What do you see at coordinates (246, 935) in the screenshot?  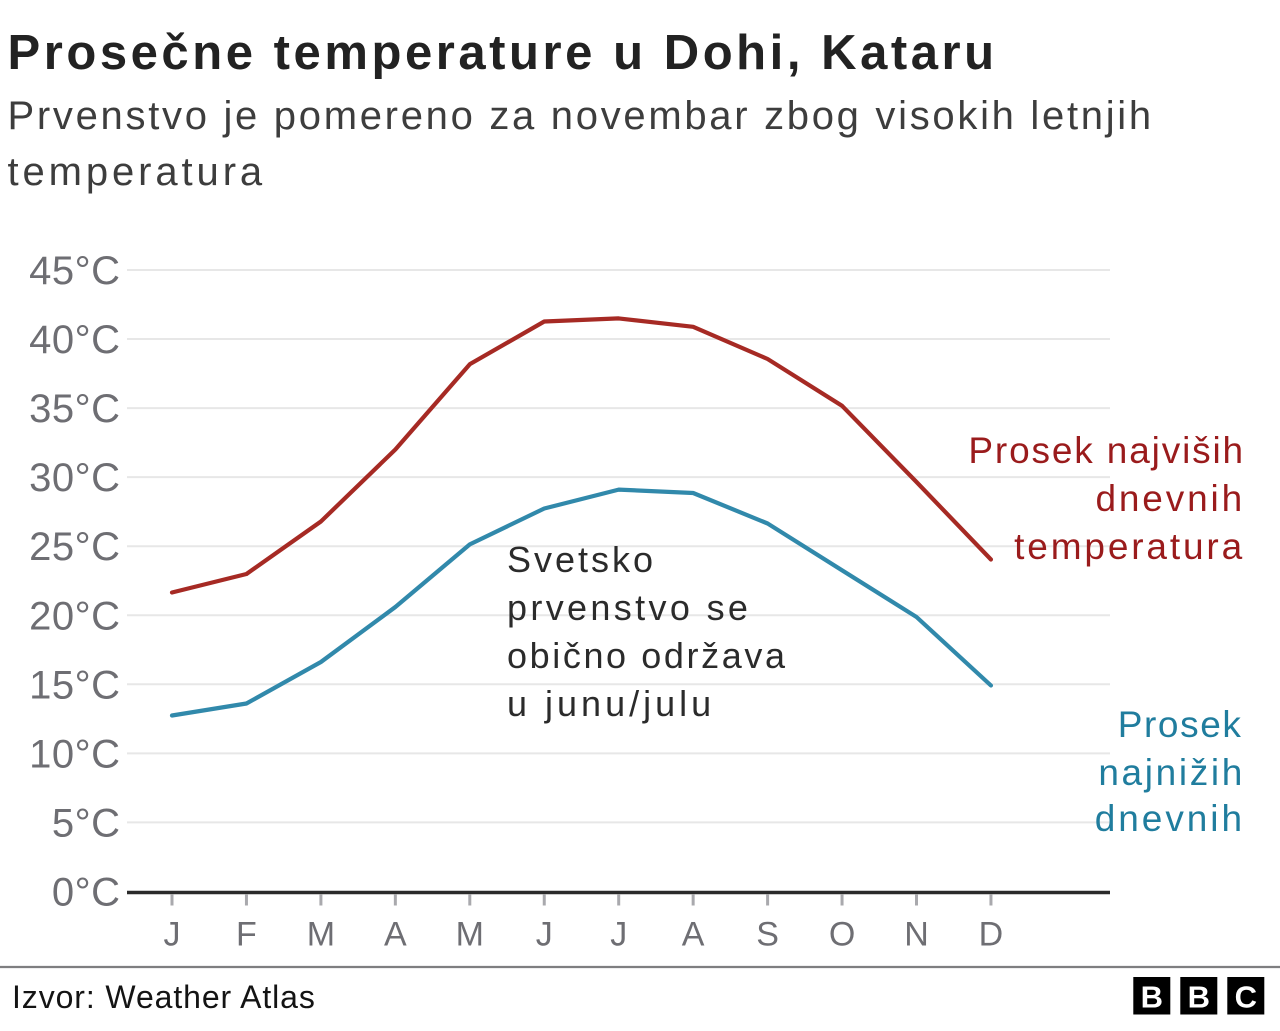 I see `svg-text: F` at bounding box center [246, 935].